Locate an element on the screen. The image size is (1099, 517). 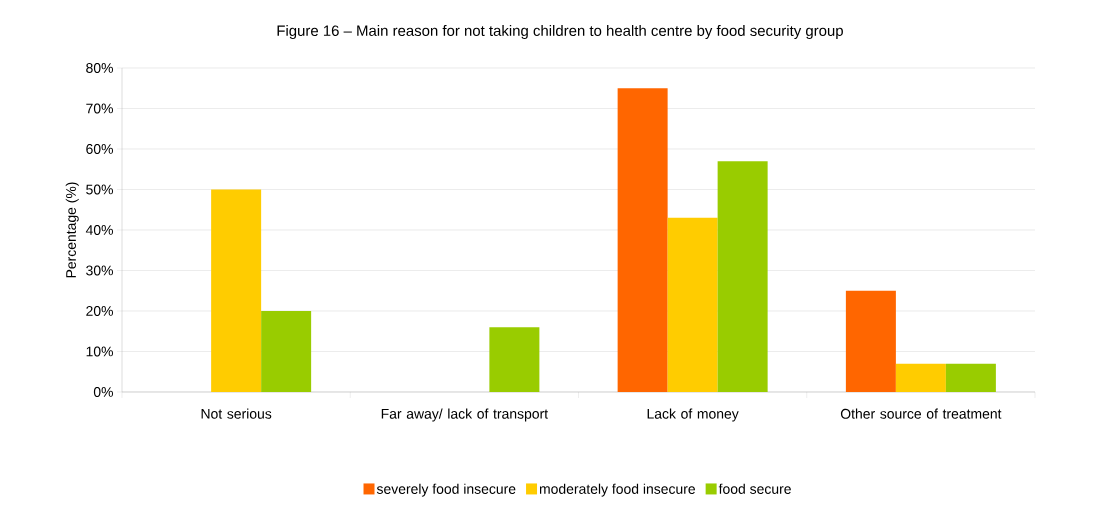
legend-label: moderately food insecure is located at coordinates (617, 490).